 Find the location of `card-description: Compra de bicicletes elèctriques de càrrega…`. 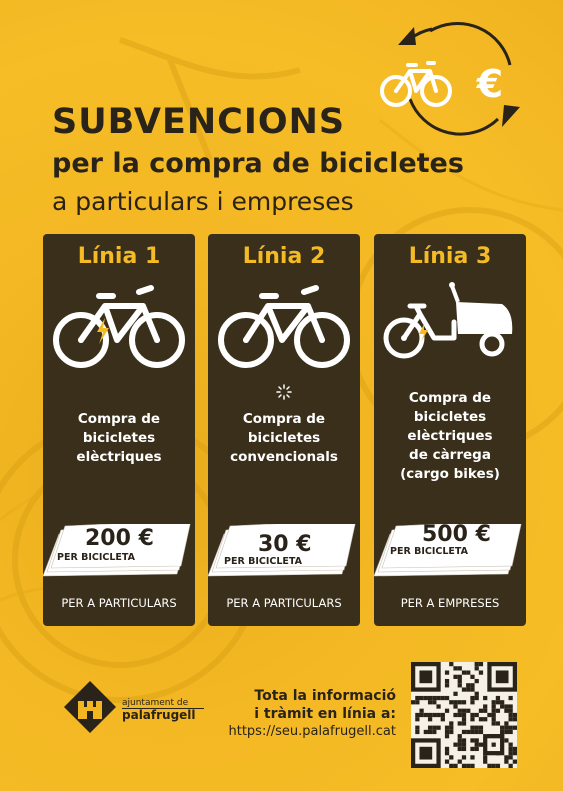

card-description: Compra de bicicletes elèctriques de càrrega… is located at coordinates (450, 436).